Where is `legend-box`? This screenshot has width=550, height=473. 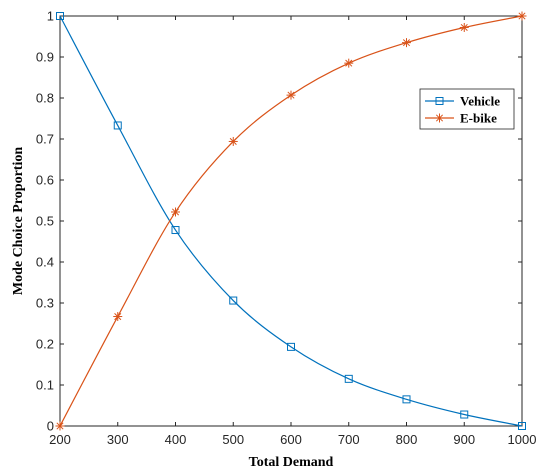
legend-box is located at coordinates (467, 109).